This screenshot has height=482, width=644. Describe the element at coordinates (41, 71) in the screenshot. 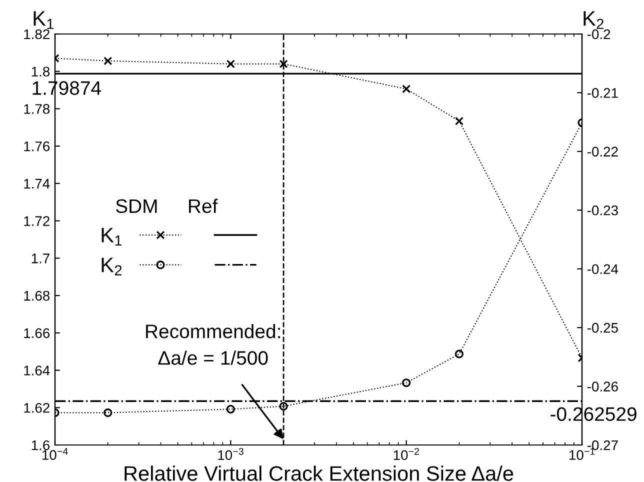

I see `y-tick-label: 1.8` at that location.